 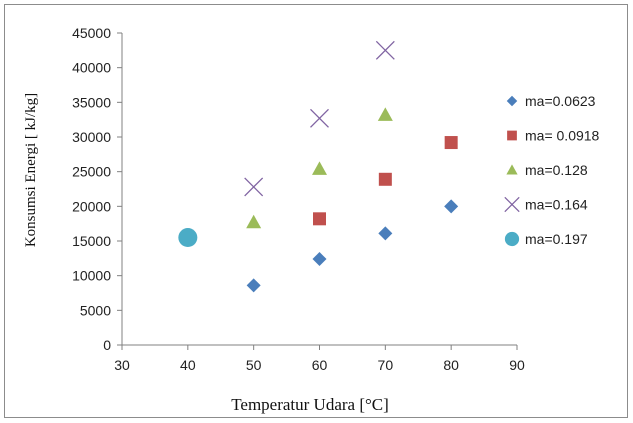 I want to click on legend-label: ma=0.128, so click(x=556, y=170).